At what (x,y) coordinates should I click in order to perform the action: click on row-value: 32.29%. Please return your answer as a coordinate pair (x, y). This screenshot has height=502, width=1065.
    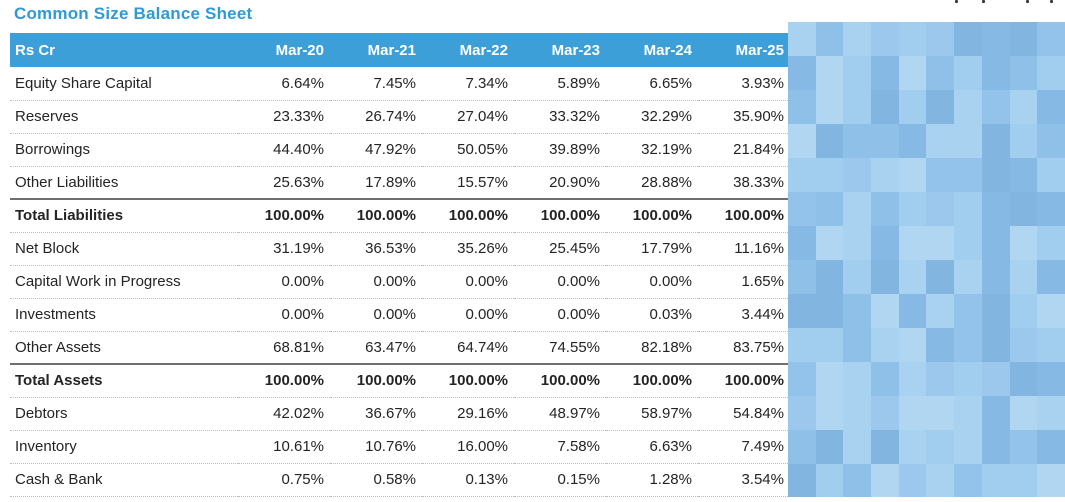
    Looking at the image, I should click on (652, 117).